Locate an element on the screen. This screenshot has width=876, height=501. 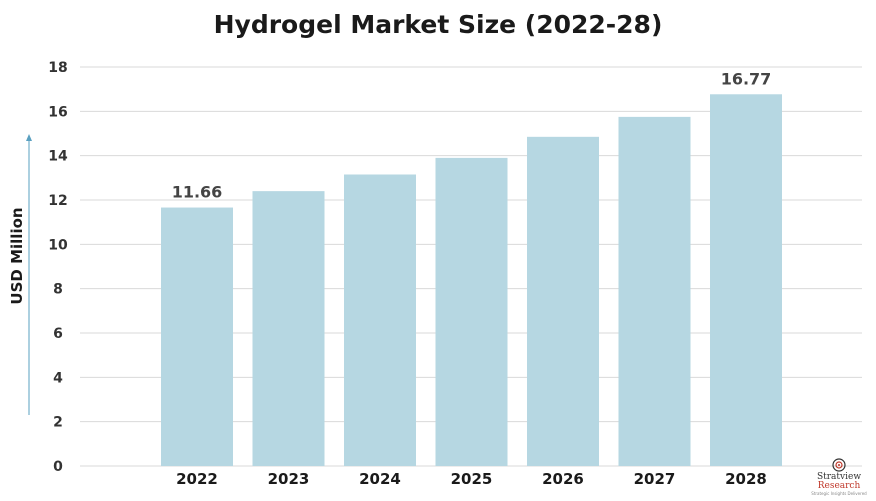
y-axis-title: USD Million is located at coordinates (17, 255).